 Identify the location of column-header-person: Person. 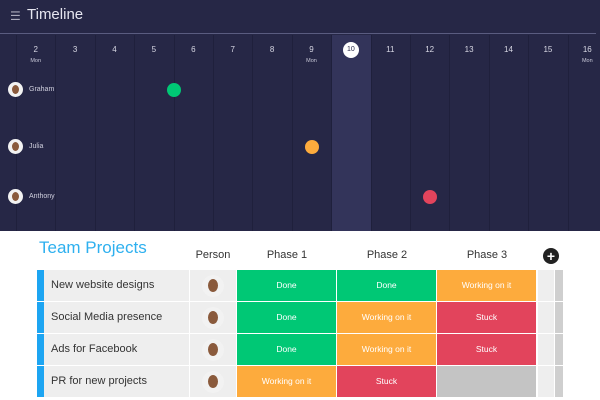
(213, 255).